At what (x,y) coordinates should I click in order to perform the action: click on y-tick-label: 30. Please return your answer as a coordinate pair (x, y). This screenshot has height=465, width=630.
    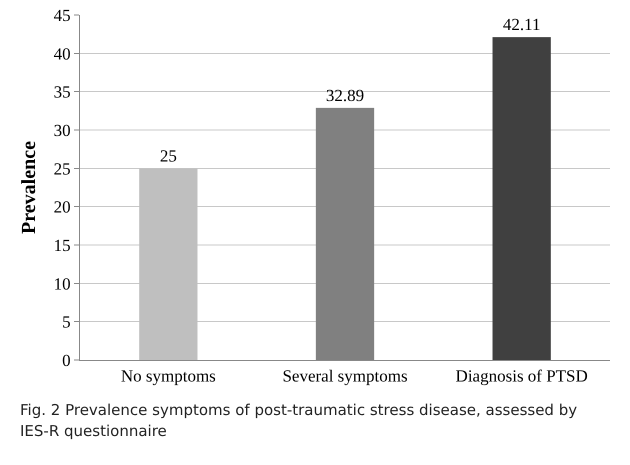
    Looking at the image, I should click on (62, 130).